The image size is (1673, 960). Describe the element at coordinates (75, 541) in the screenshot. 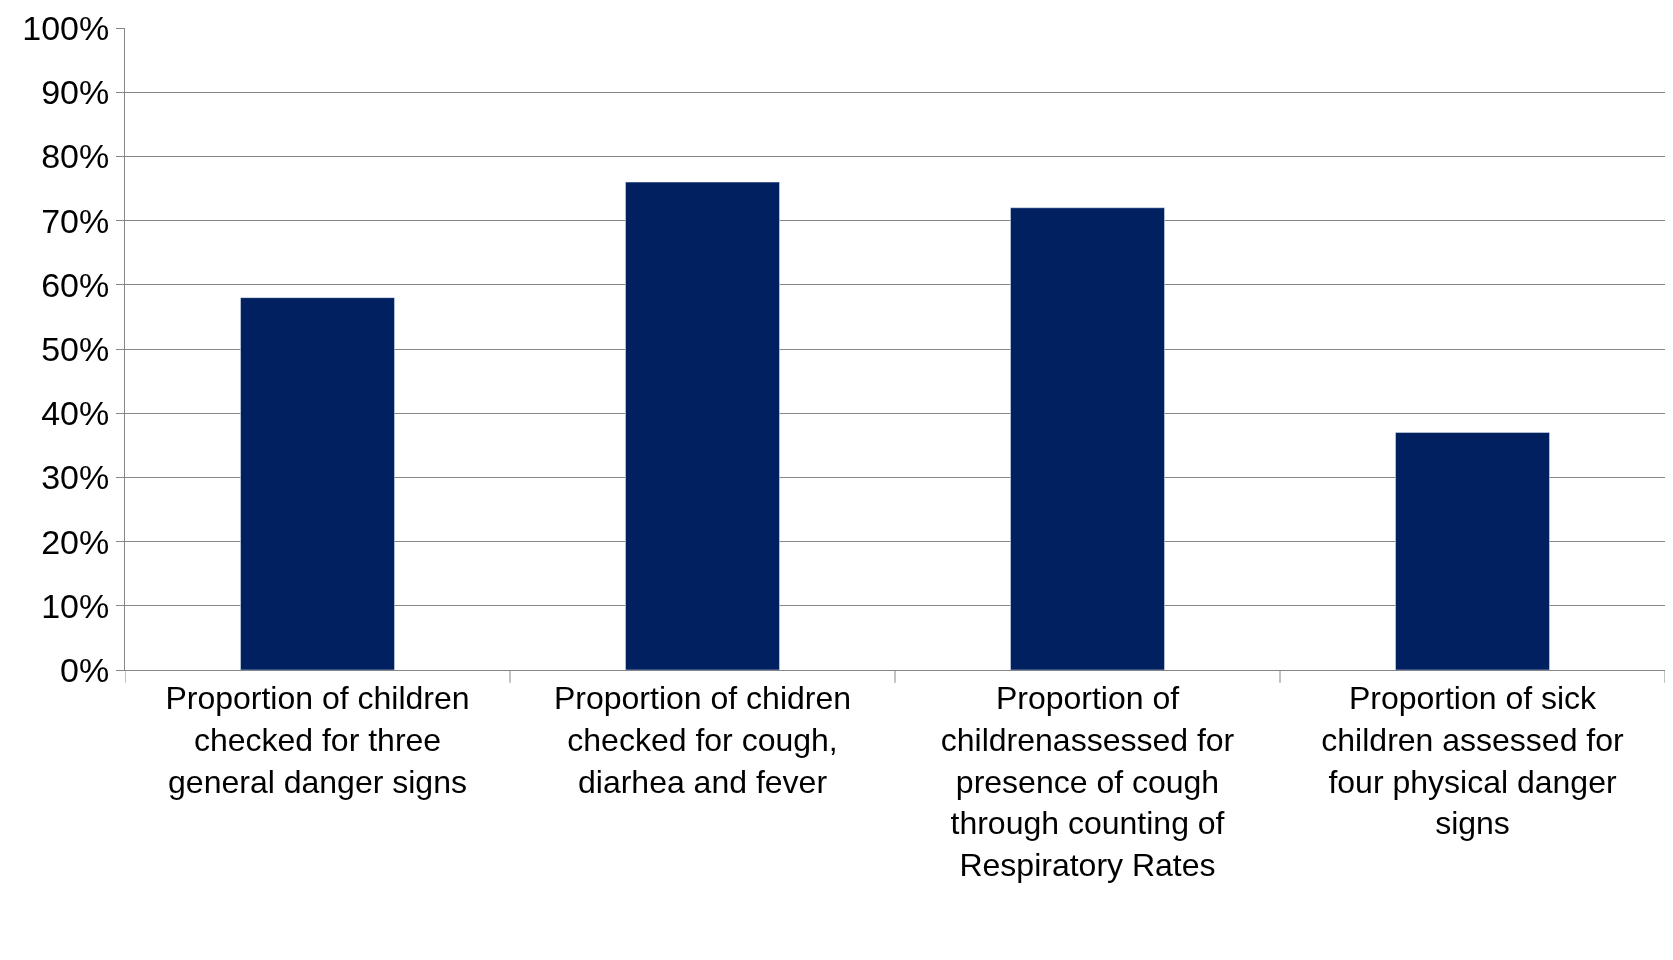

I see `y-tick-label: 20%` at that location.